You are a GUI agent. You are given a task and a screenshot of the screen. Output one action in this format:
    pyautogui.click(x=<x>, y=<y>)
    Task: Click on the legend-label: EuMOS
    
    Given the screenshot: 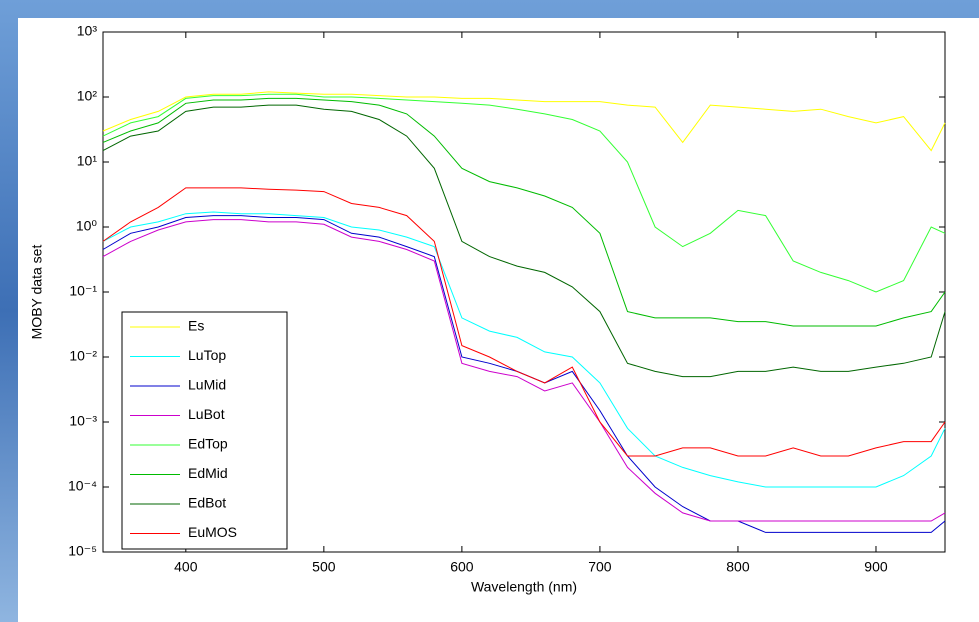 What is the action you would take?
    pyautogui.click(x=212, y=532)
    